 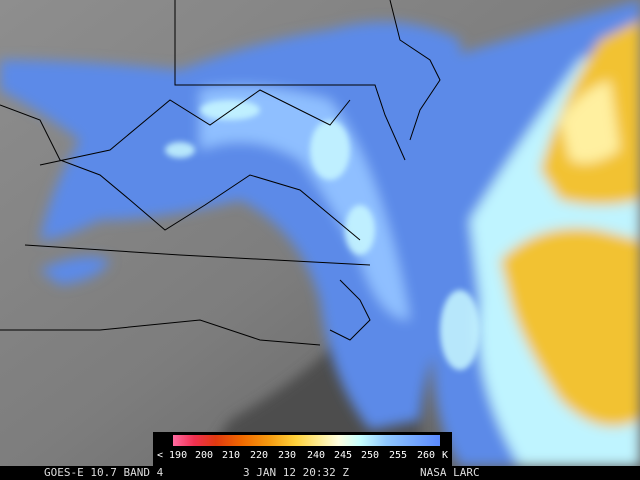 What do you see at coordinates (445, 455) in the screenshot?
I see `scale-unit: K` at bounding box center [445, 455].